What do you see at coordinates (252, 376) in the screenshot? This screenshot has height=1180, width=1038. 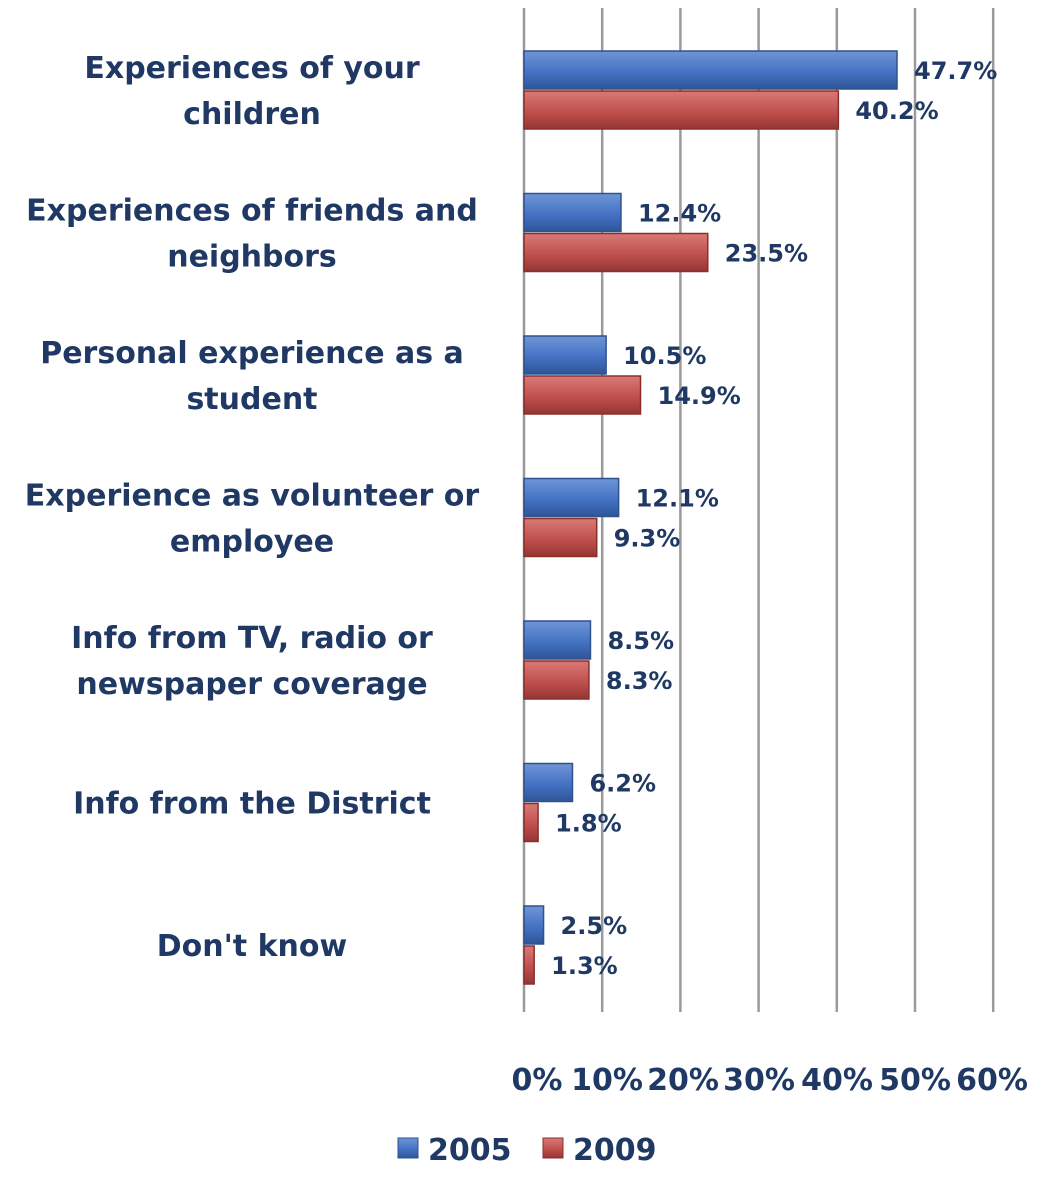 I see `category-label: Personal experience as a student` at bounding box center [252, 376].